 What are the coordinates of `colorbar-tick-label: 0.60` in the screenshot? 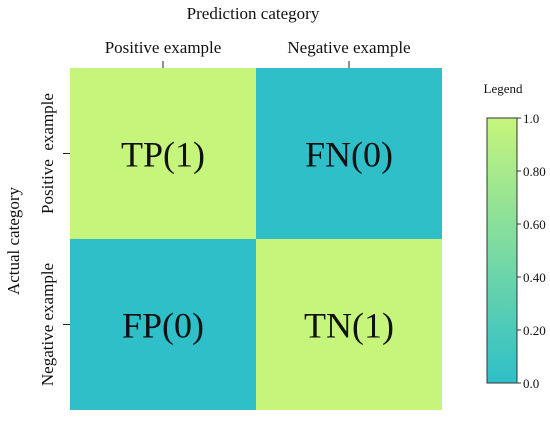 It's located at (534, 224).